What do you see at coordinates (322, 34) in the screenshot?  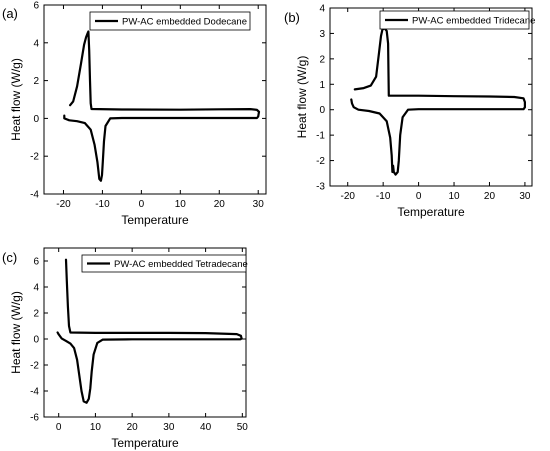 I see `y-tick-label: 3` at bounding box center [322, 34].